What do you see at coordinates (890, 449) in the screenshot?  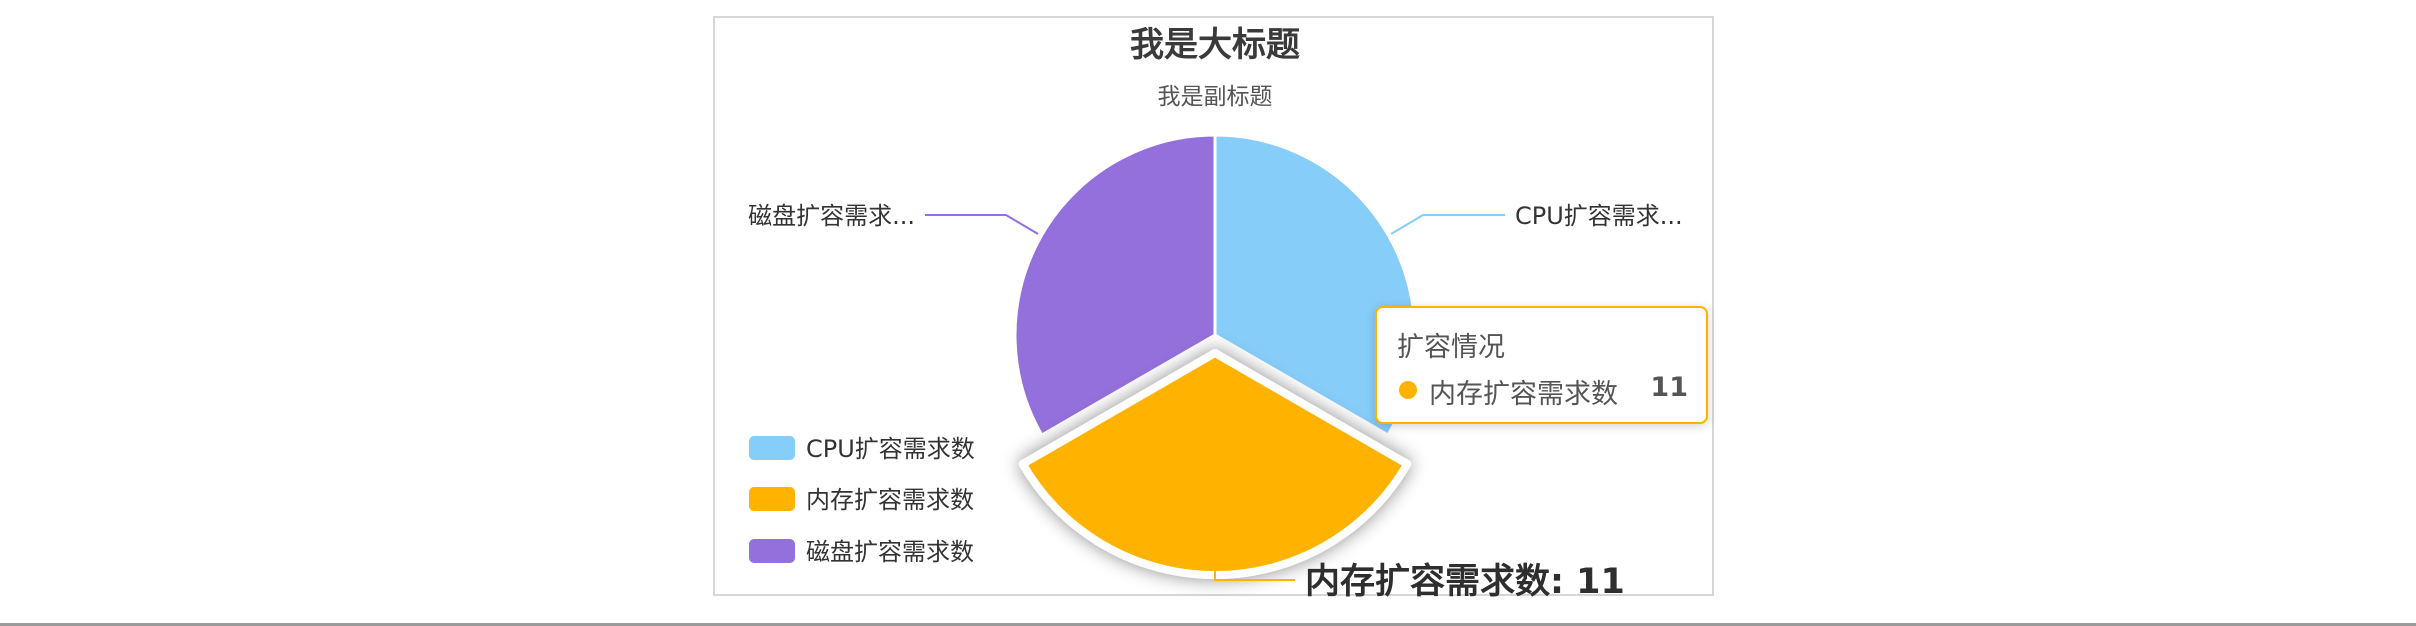 I see `legend-label-cpu: CPU扩容需求数` at bounding box center [890, 449].